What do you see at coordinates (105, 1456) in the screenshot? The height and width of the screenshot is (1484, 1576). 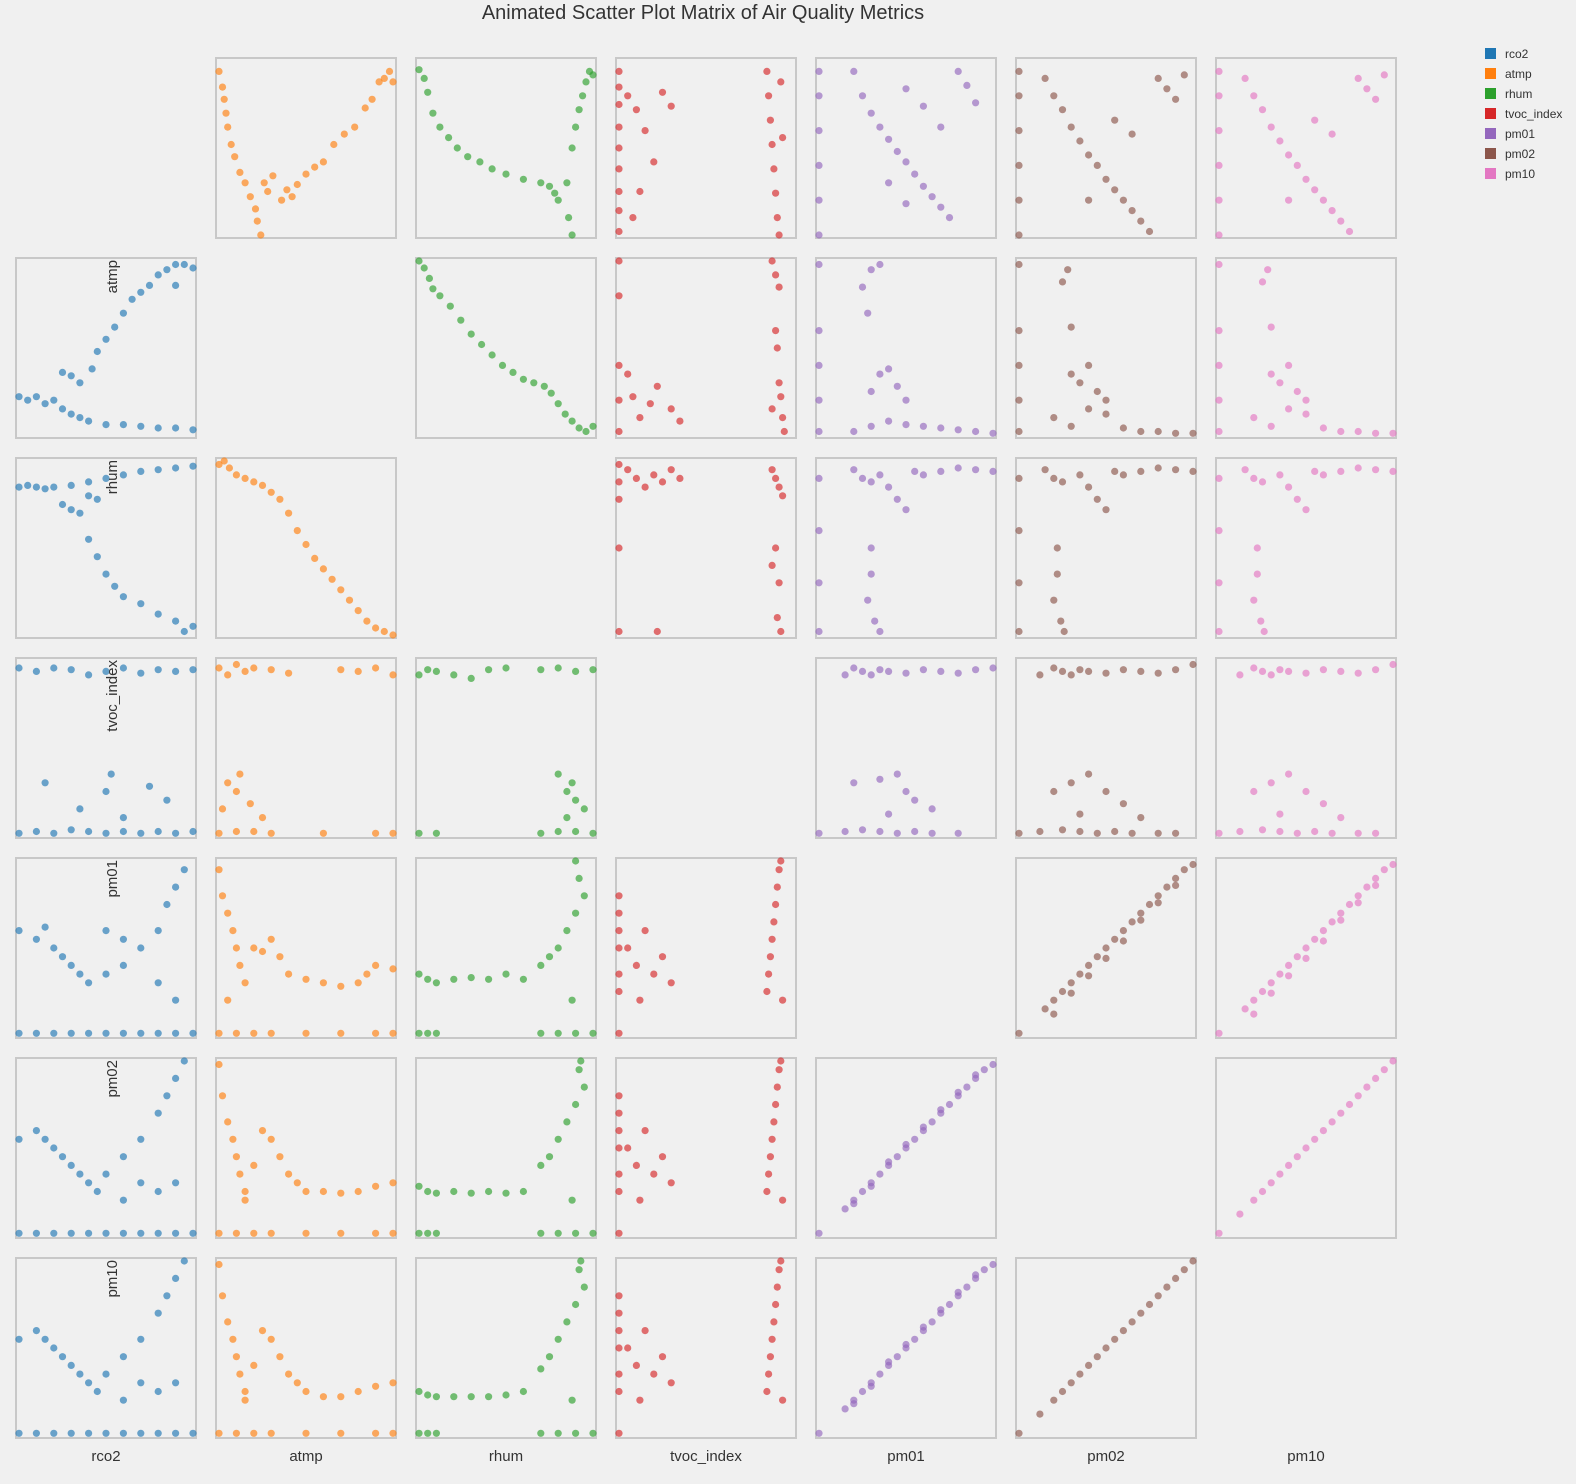 I see `x-axis-label-rco2: rco2` at bounding box center [105, 1456].